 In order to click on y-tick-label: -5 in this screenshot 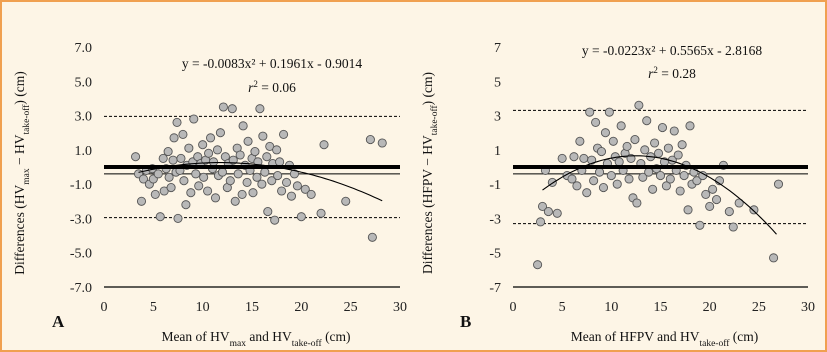, I will do `click(495, 254)`.